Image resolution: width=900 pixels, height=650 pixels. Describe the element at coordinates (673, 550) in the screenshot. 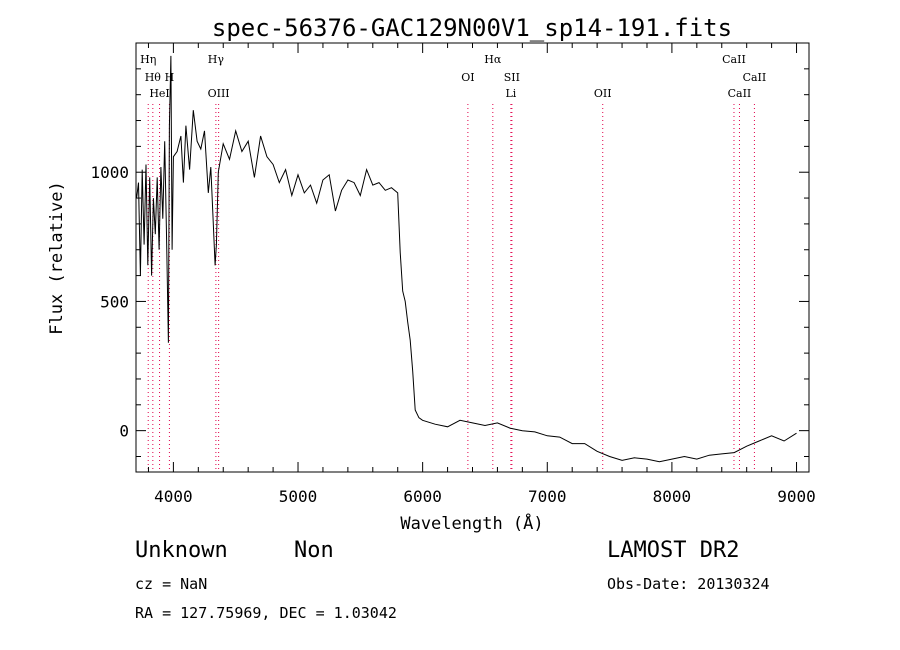

I see `survey-name: LAMOST DR2` at that location.